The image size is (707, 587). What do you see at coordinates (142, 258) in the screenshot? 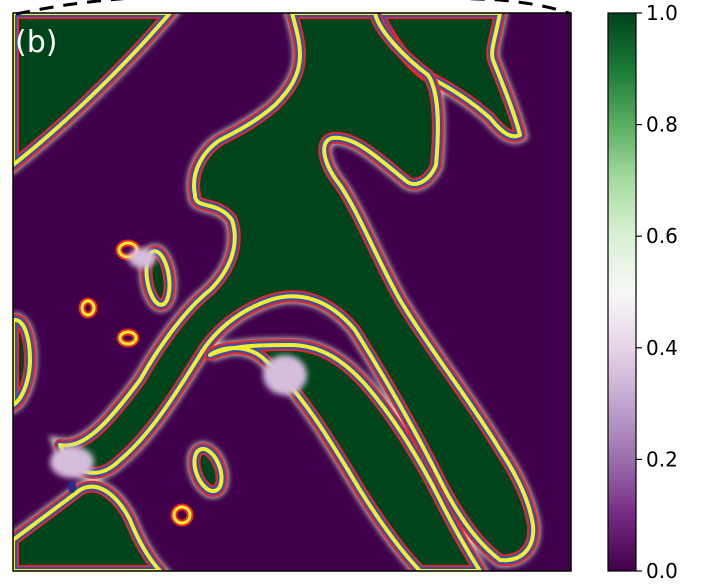
I see `highlight-upper-blob` at bounding box center [142, 258].